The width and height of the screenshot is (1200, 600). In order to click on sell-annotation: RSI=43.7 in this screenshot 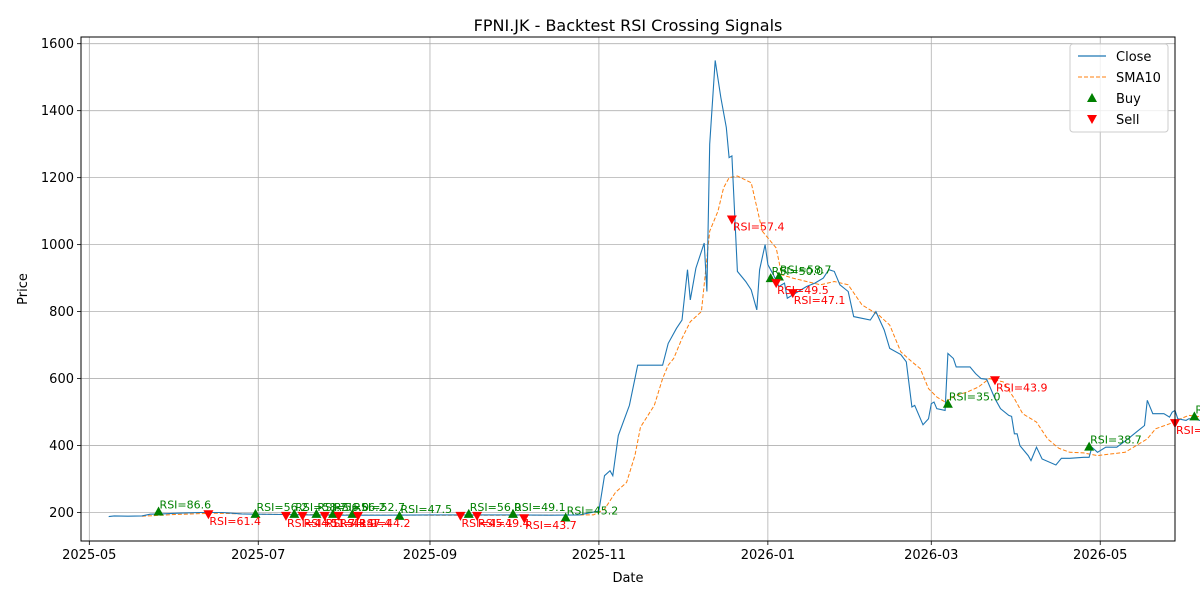, I will do `click(551, 525)`.